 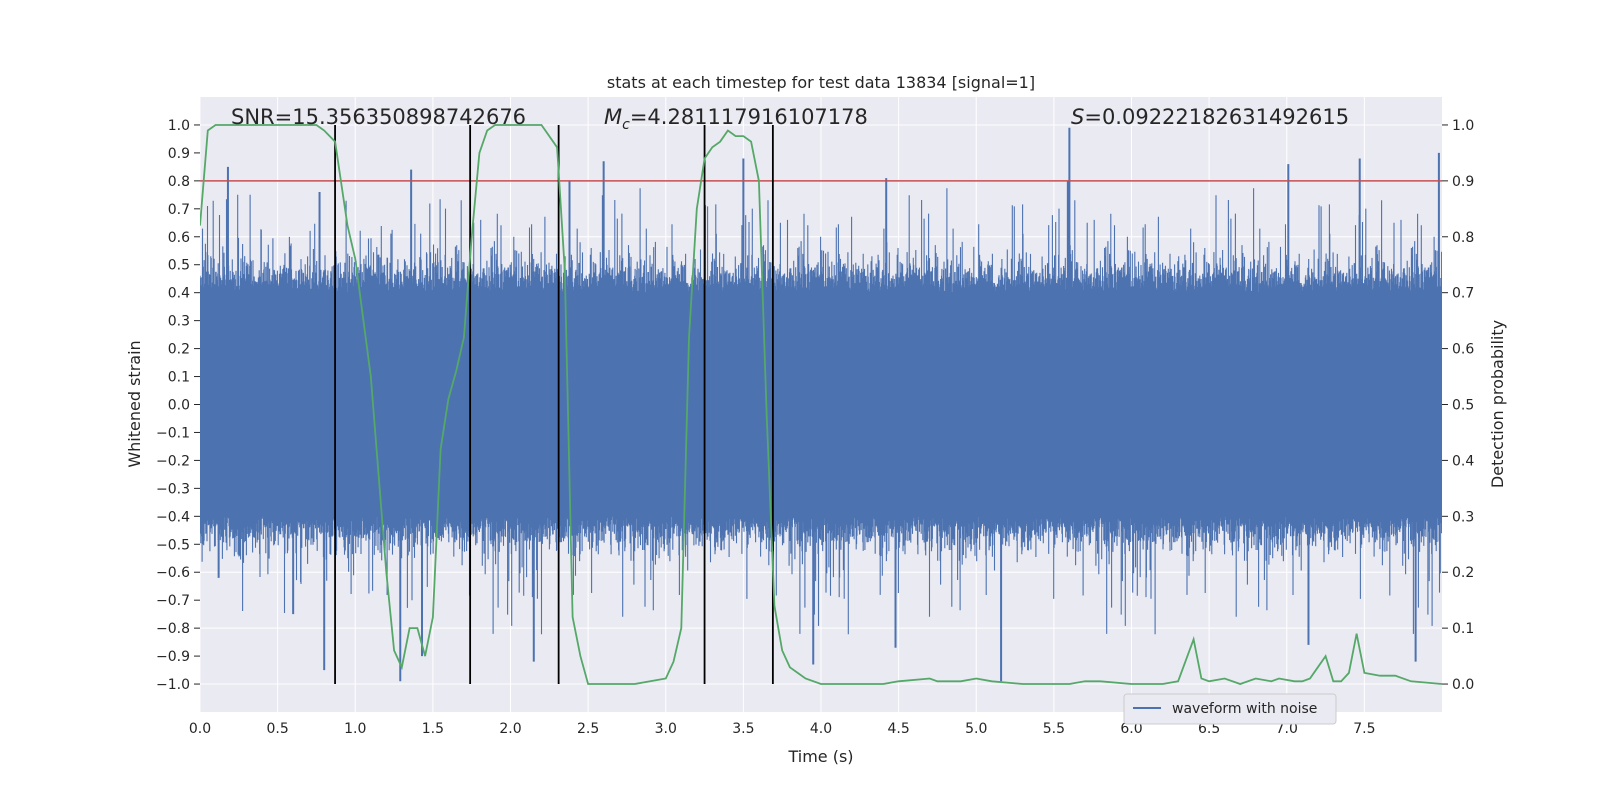 I want to click on legend-label: waveform with noise, so click(x=1244, y=709).